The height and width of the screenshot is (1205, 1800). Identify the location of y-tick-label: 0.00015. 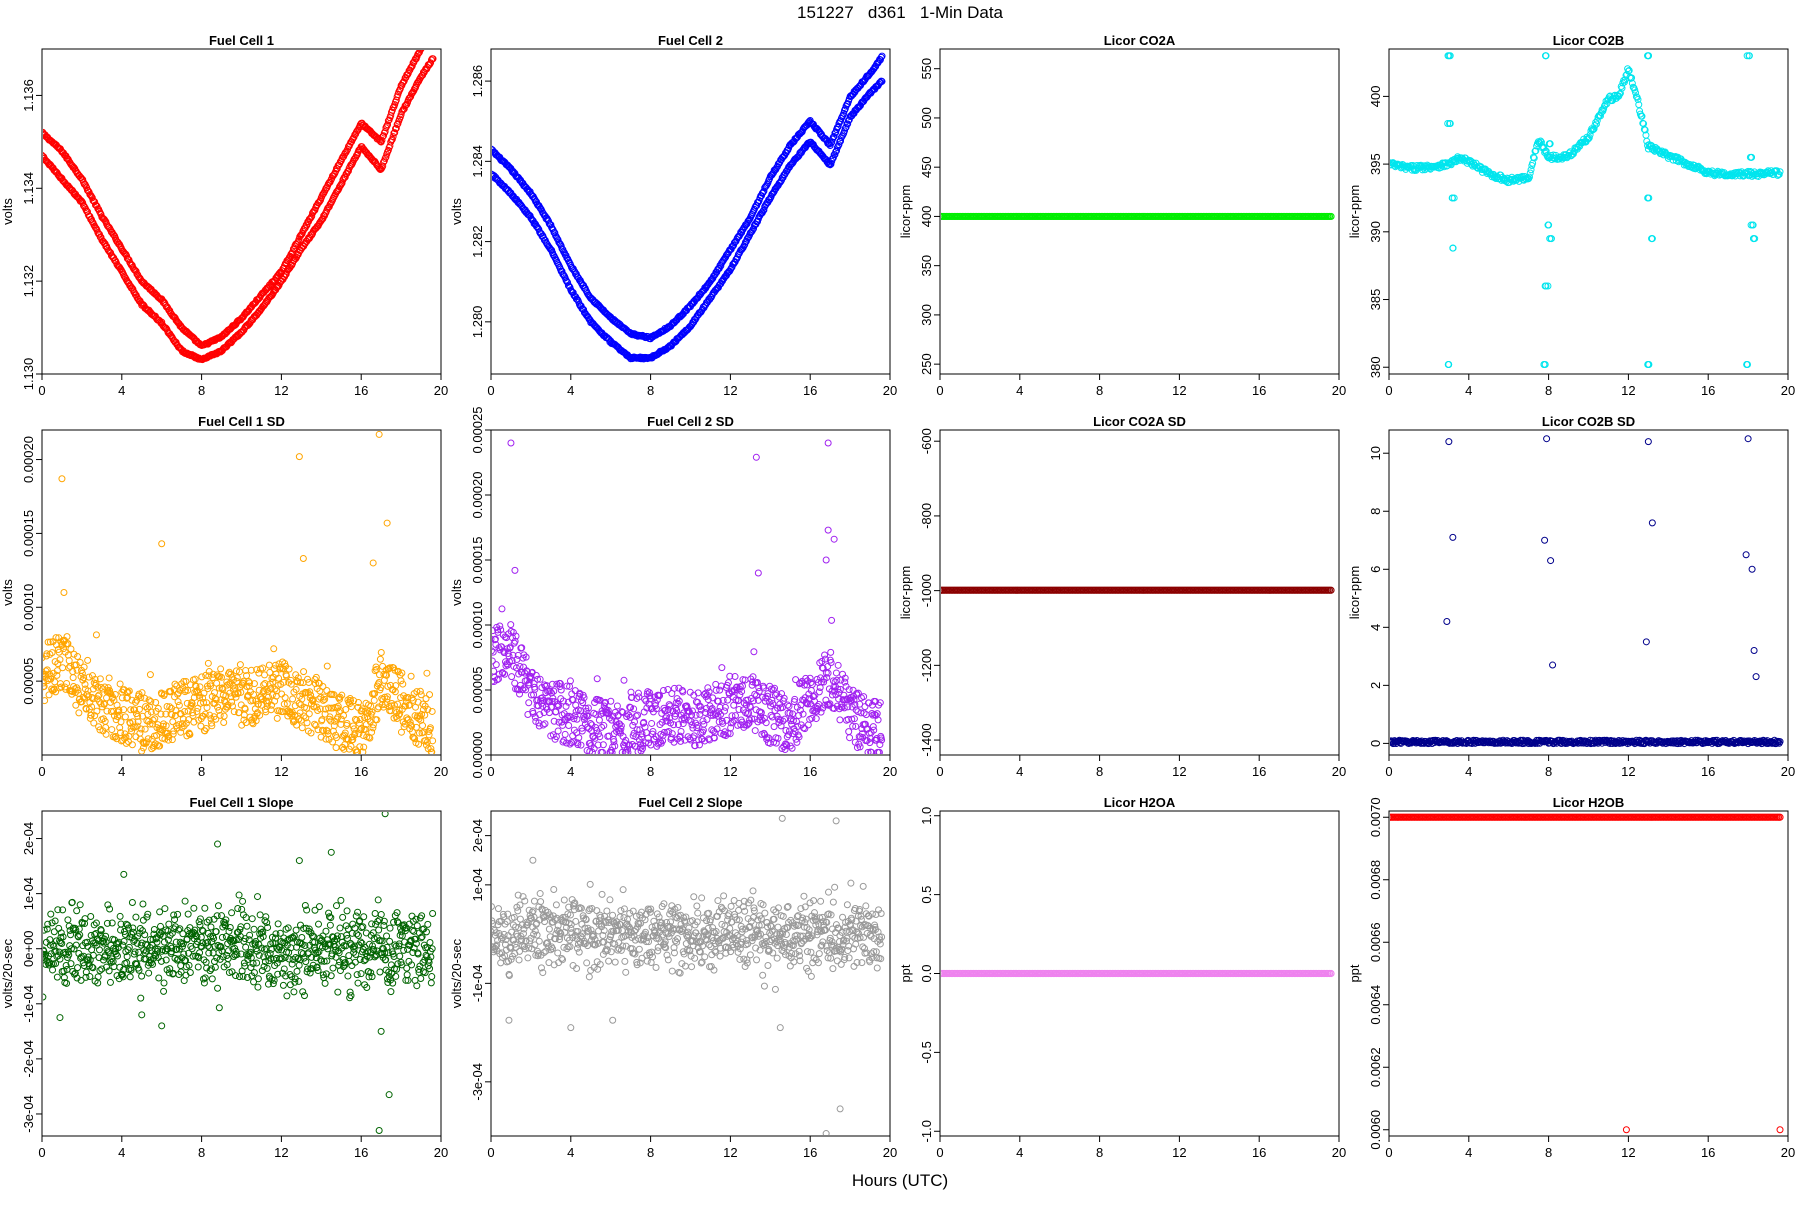
(28, 533).